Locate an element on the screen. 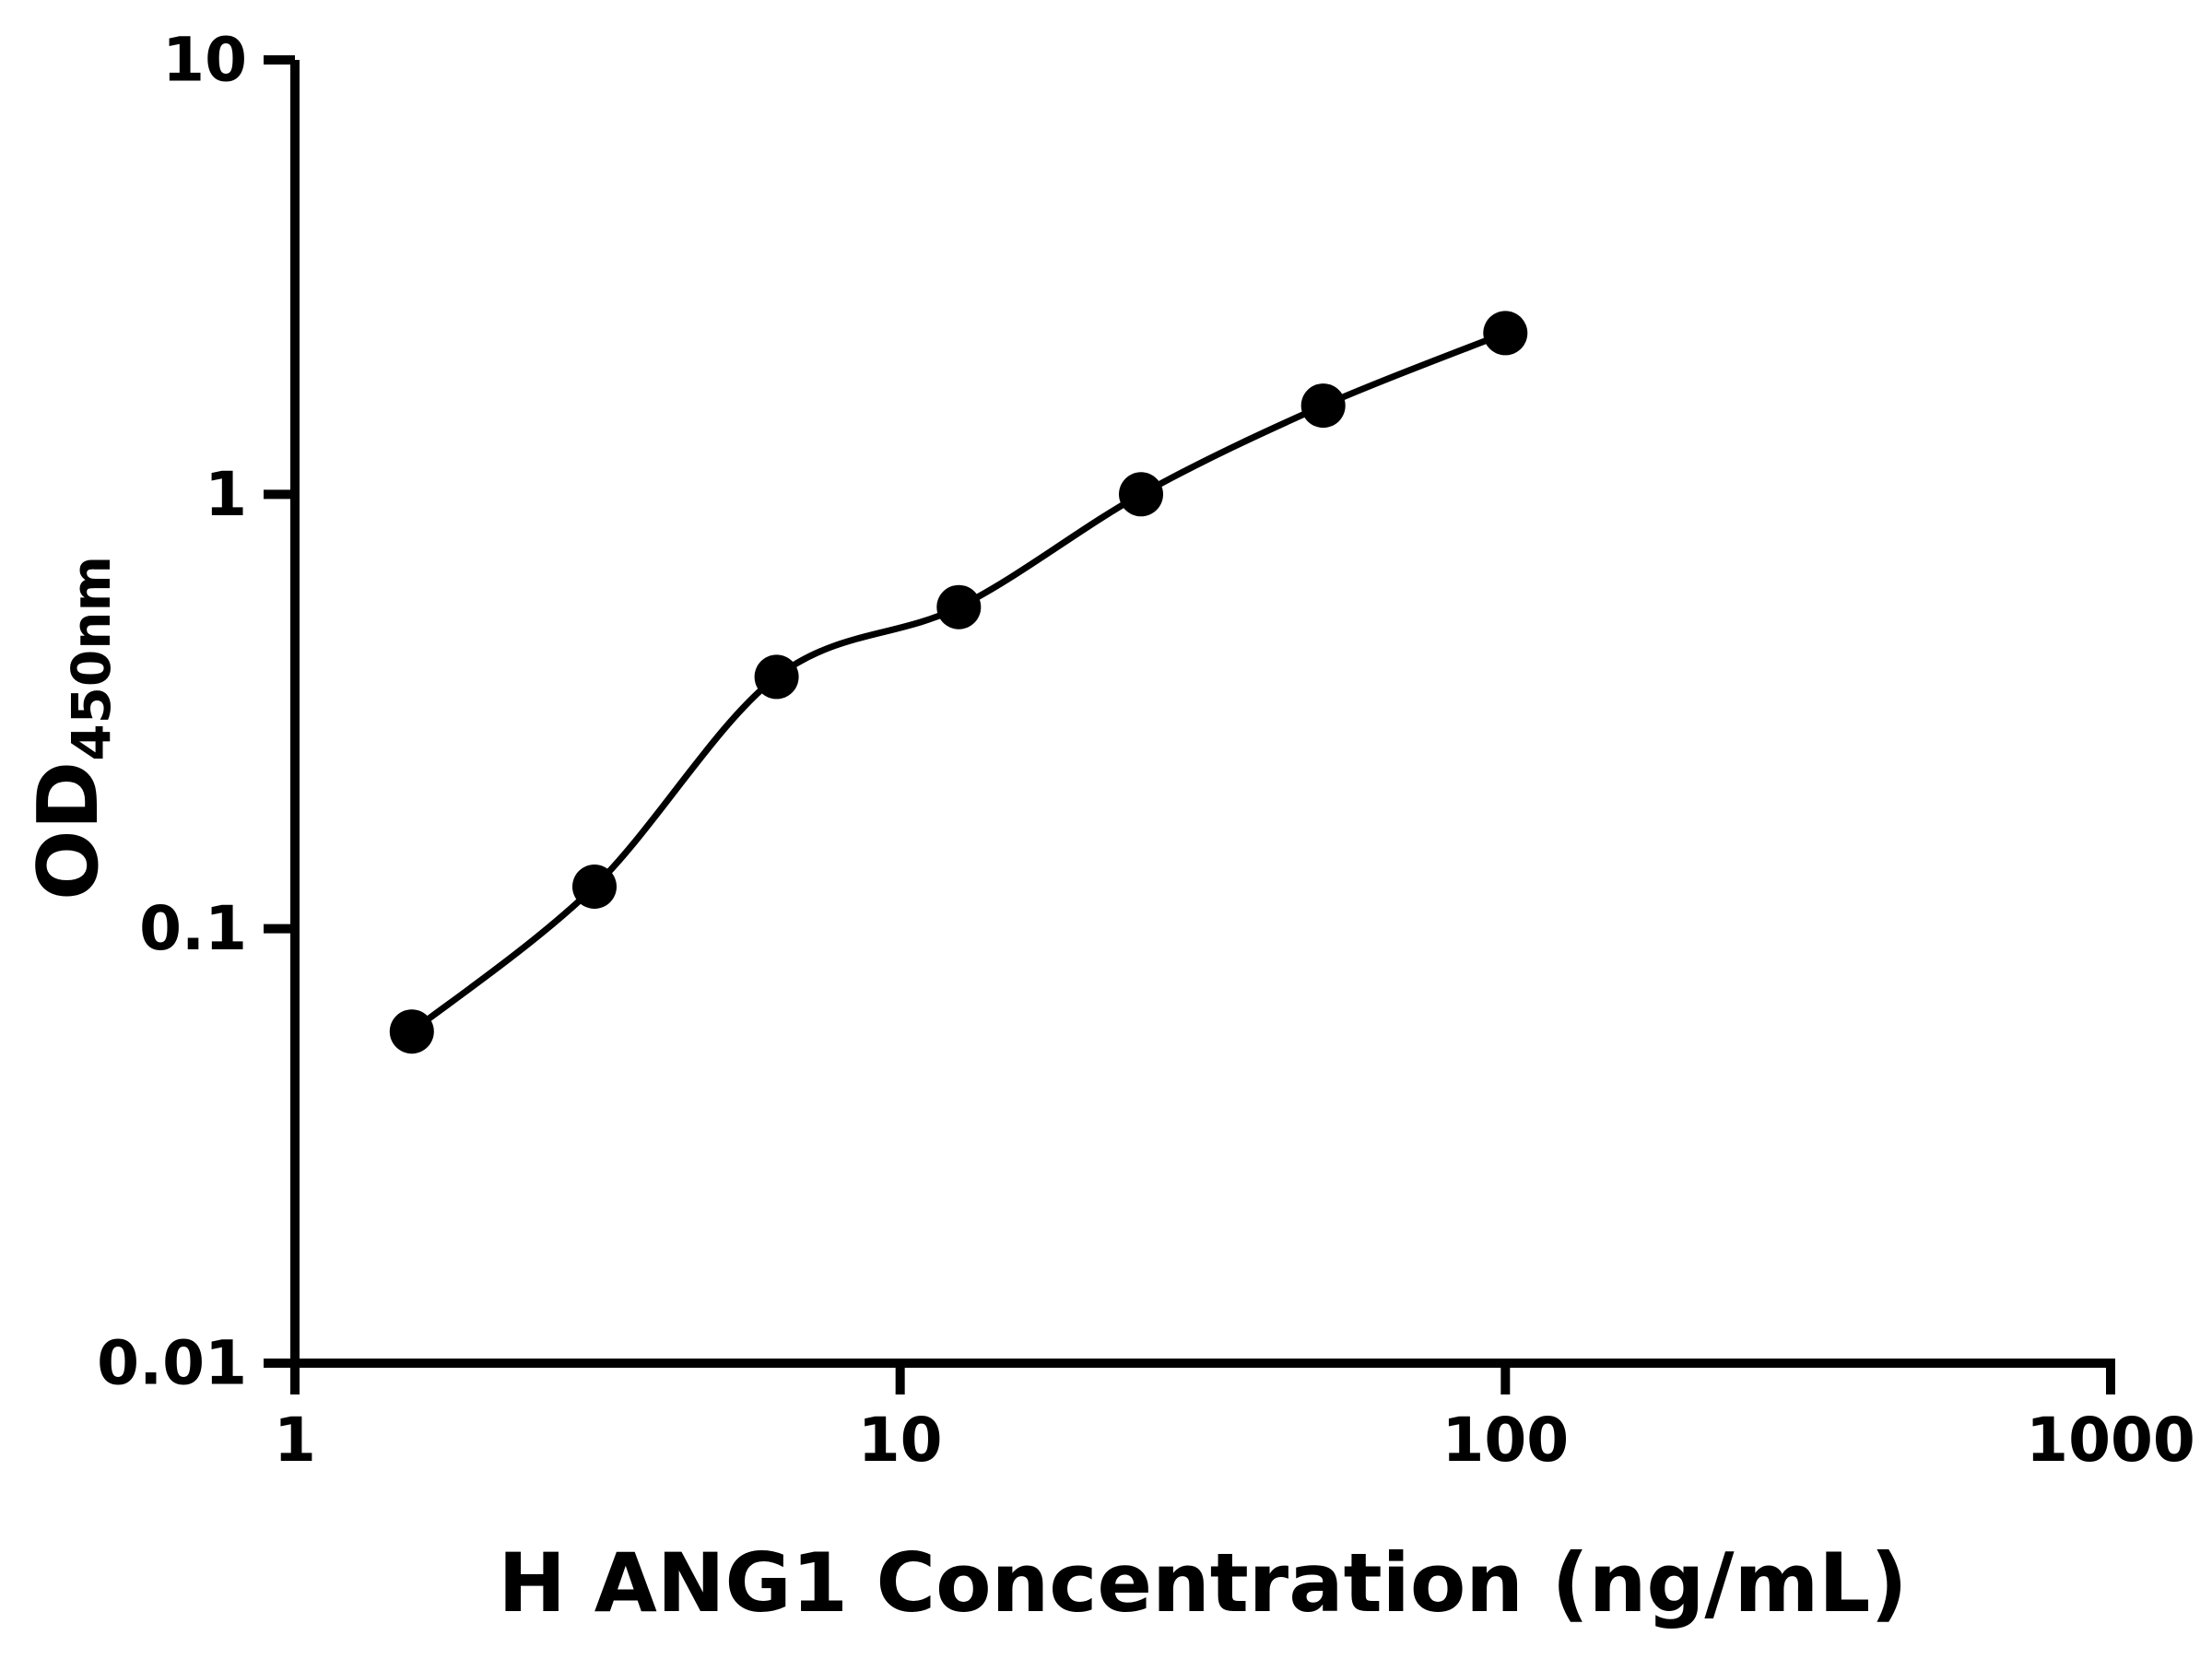 Image resolution: width=2212 pixels, height=1659 pixels. x-tick-label: 100 is located at coordinates (1505, 1440).